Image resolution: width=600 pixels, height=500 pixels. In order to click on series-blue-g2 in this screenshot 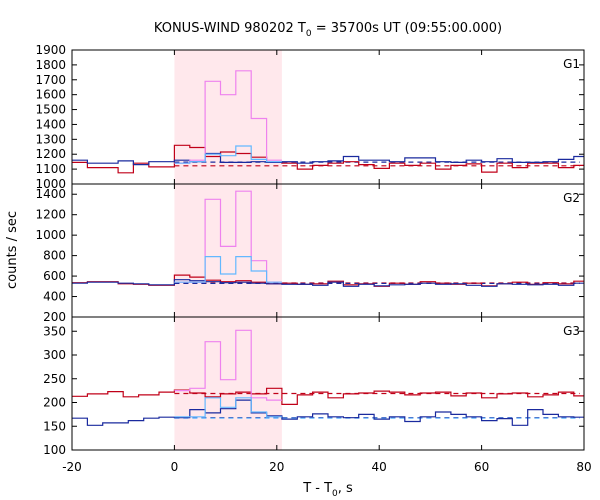, I will do `click(328, 283)`.